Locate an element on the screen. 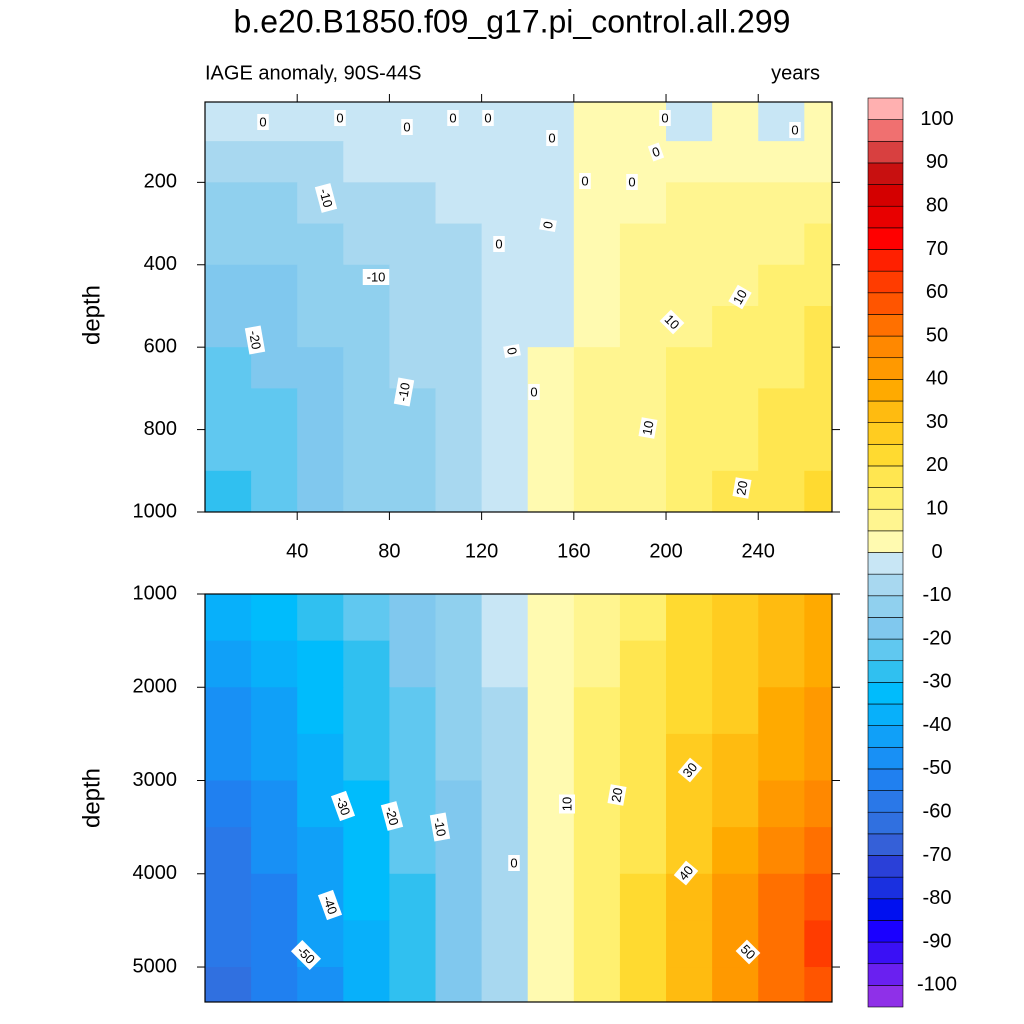 The width and height of the screenshot is (1024, 1024). colorbar-label: 0 is located at coordinates (936, 552).